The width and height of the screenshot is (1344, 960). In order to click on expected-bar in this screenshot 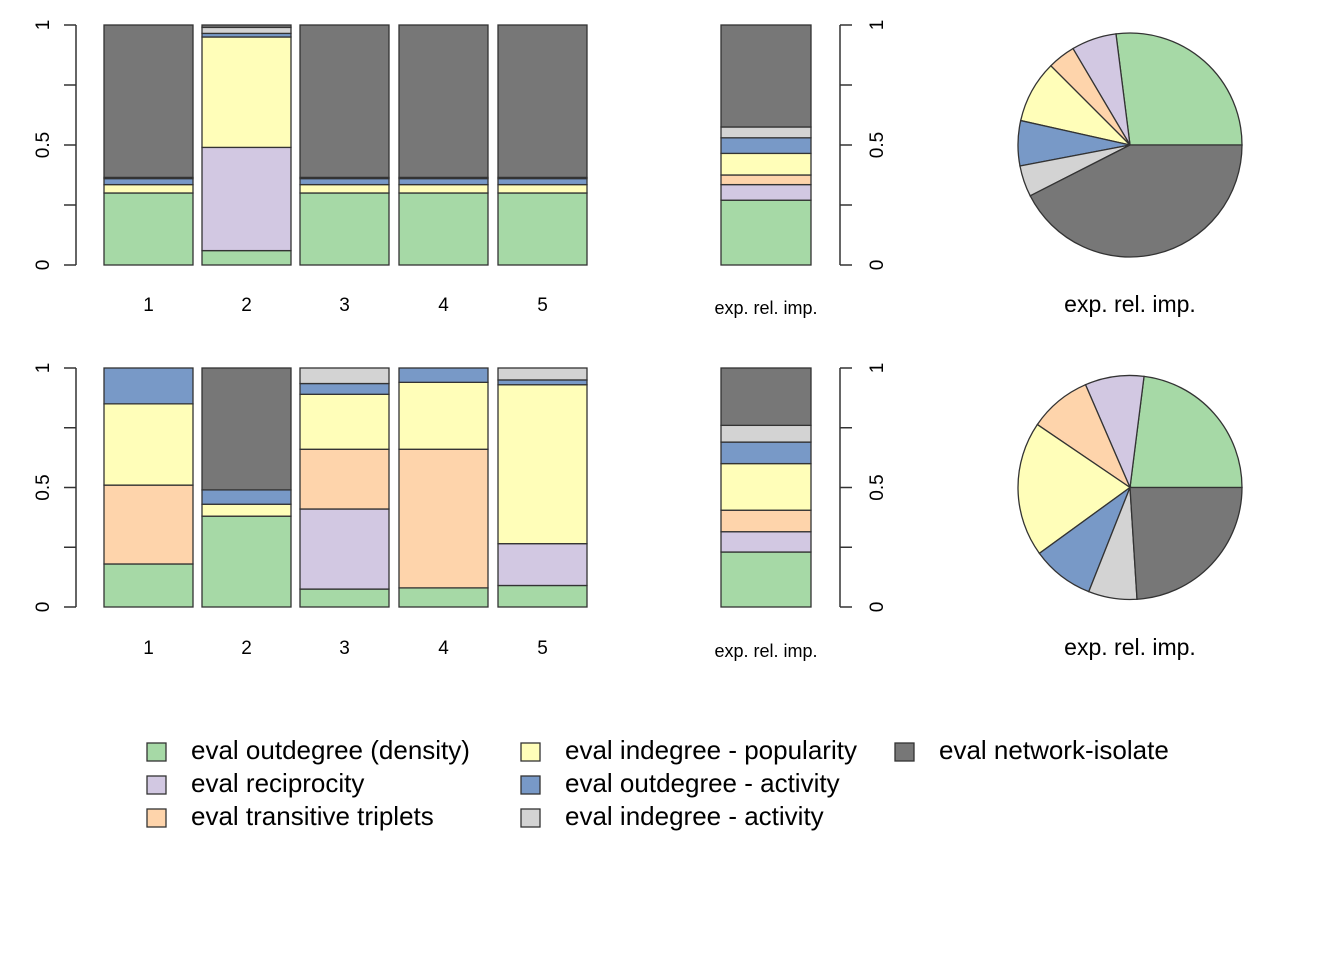, I will do `click(766, 487)`.